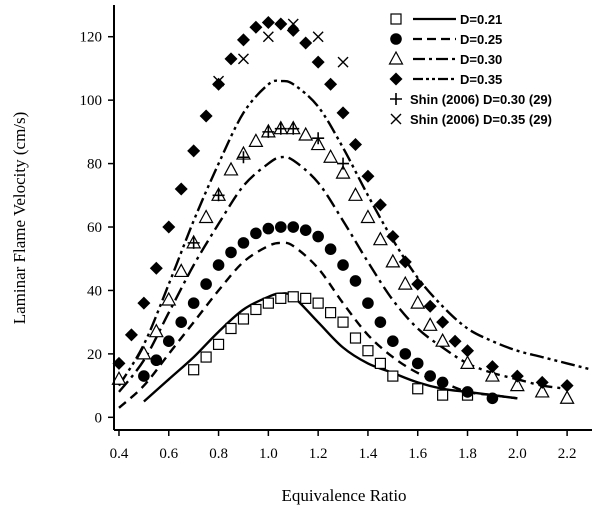  Describe the element at coordinates (481, 39) in the screenshot. I see `legend-label: D=0.25` at that location.